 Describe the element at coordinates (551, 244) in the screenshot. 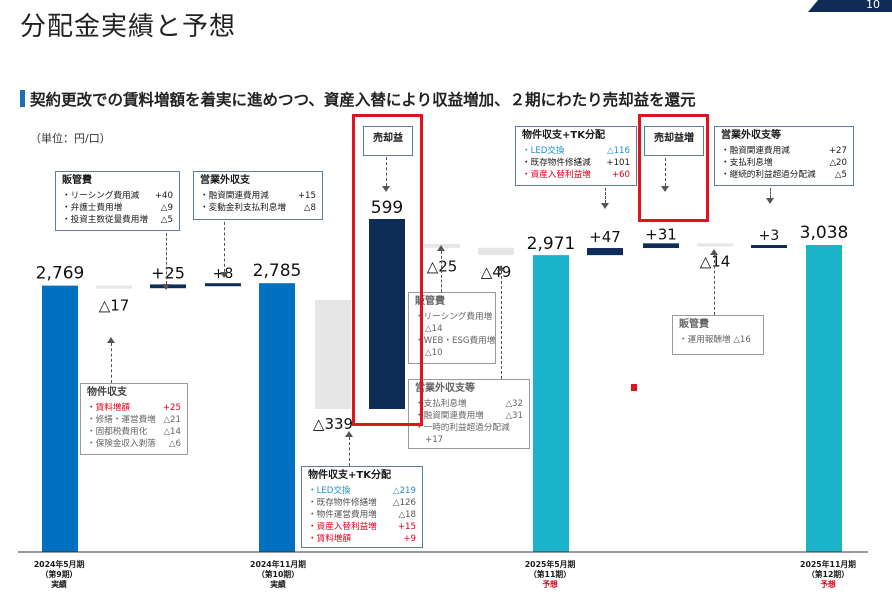

I see `data-label: 2,971` at that location.